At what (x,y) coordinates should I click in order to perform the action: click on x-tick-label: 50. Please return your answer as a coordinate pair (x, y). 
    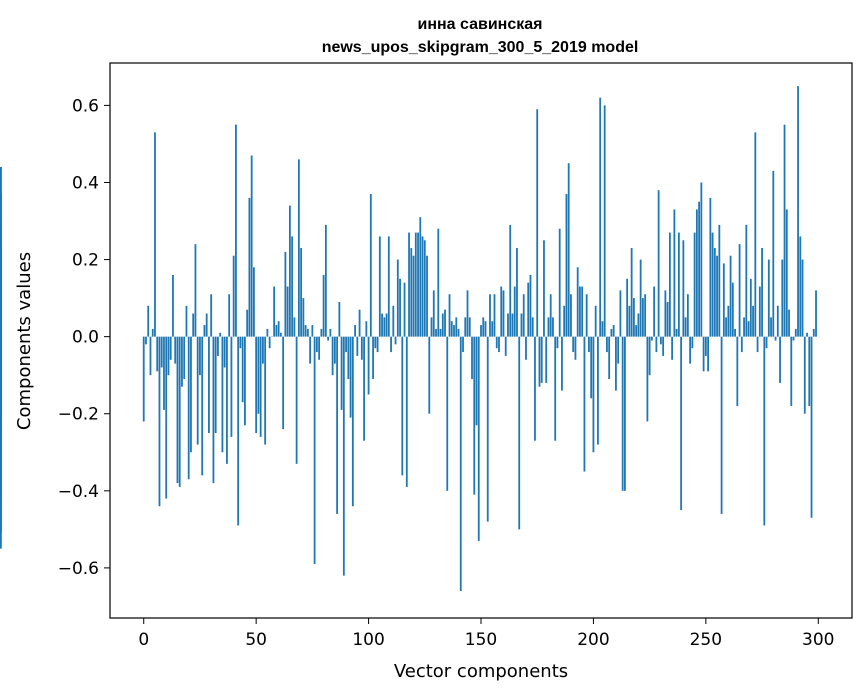
    Looking at the image, I should click on (256, 640).